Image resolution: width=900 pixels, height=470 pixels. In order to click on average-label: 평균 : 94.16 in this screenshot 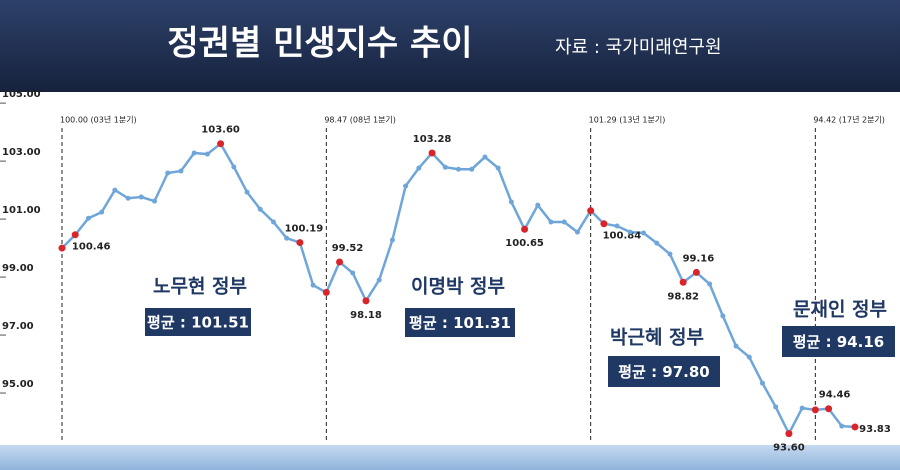, I will do `click(839, 342)`.